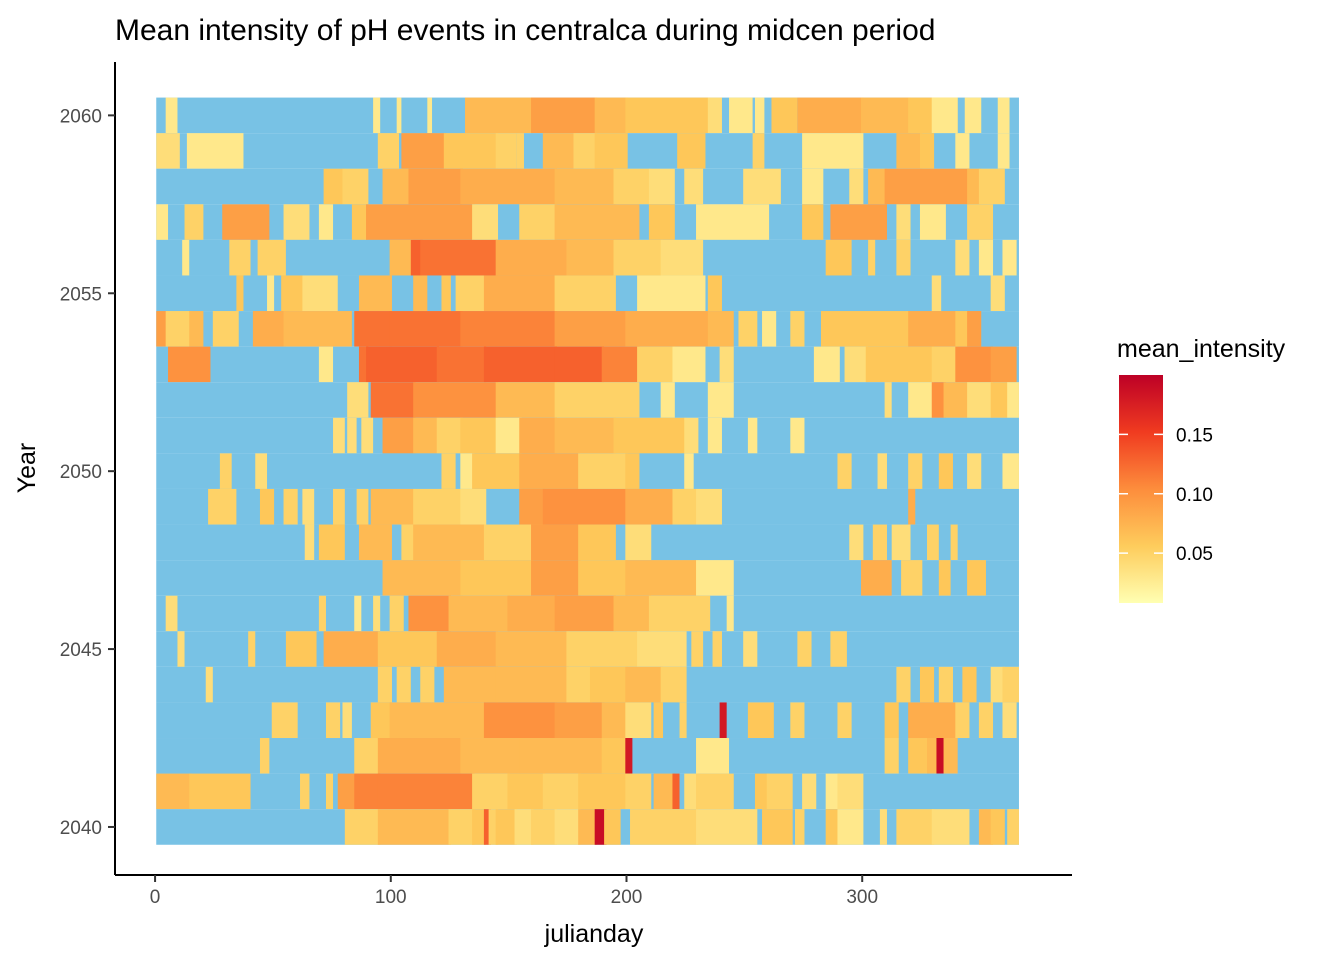  I want to click on legend-title: mean_intensity, so click(1201, 349).